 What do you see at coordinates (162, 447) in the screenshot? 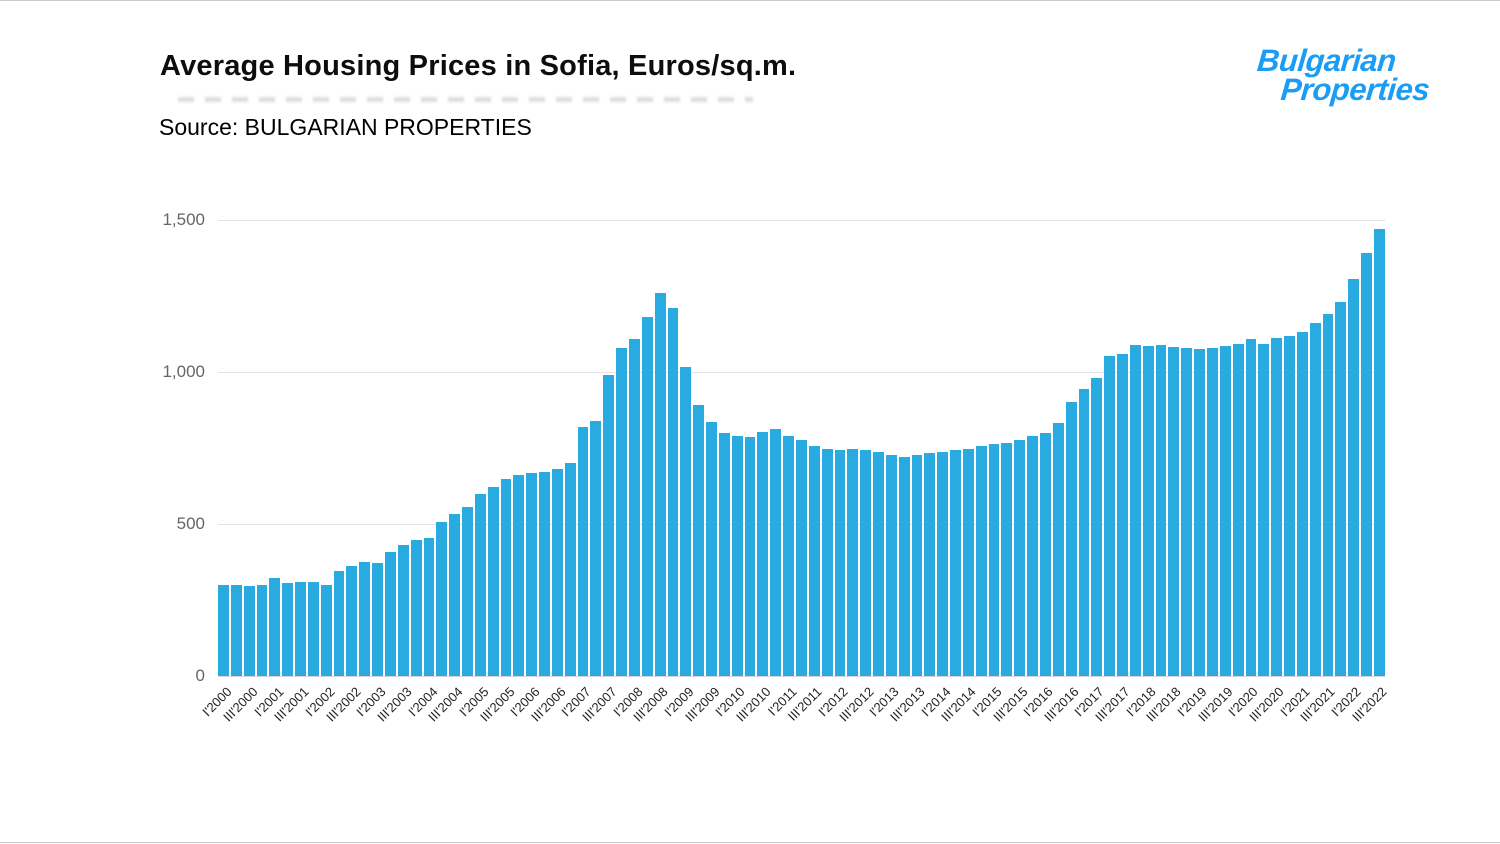
I see `y-axis-labels: 0 500 1,000 1,500` at bounding box center [162, 447].